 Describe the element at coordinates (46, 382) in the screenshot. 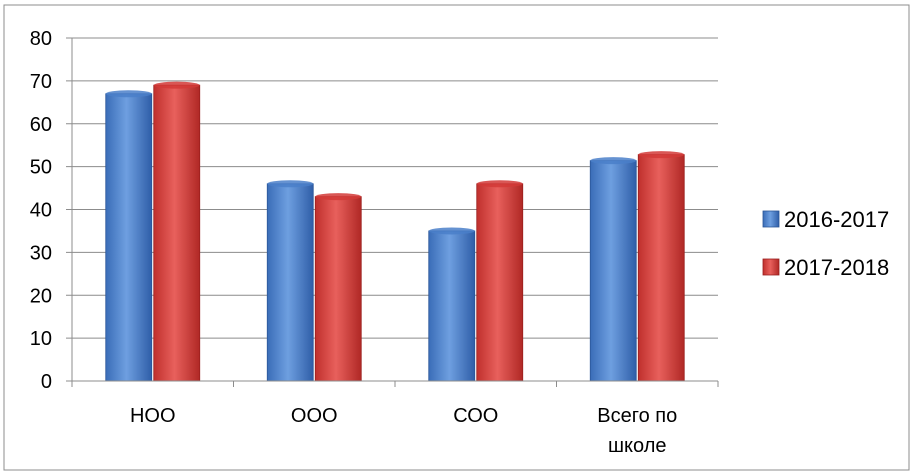

I see `y-tick-label: 0` at that location.